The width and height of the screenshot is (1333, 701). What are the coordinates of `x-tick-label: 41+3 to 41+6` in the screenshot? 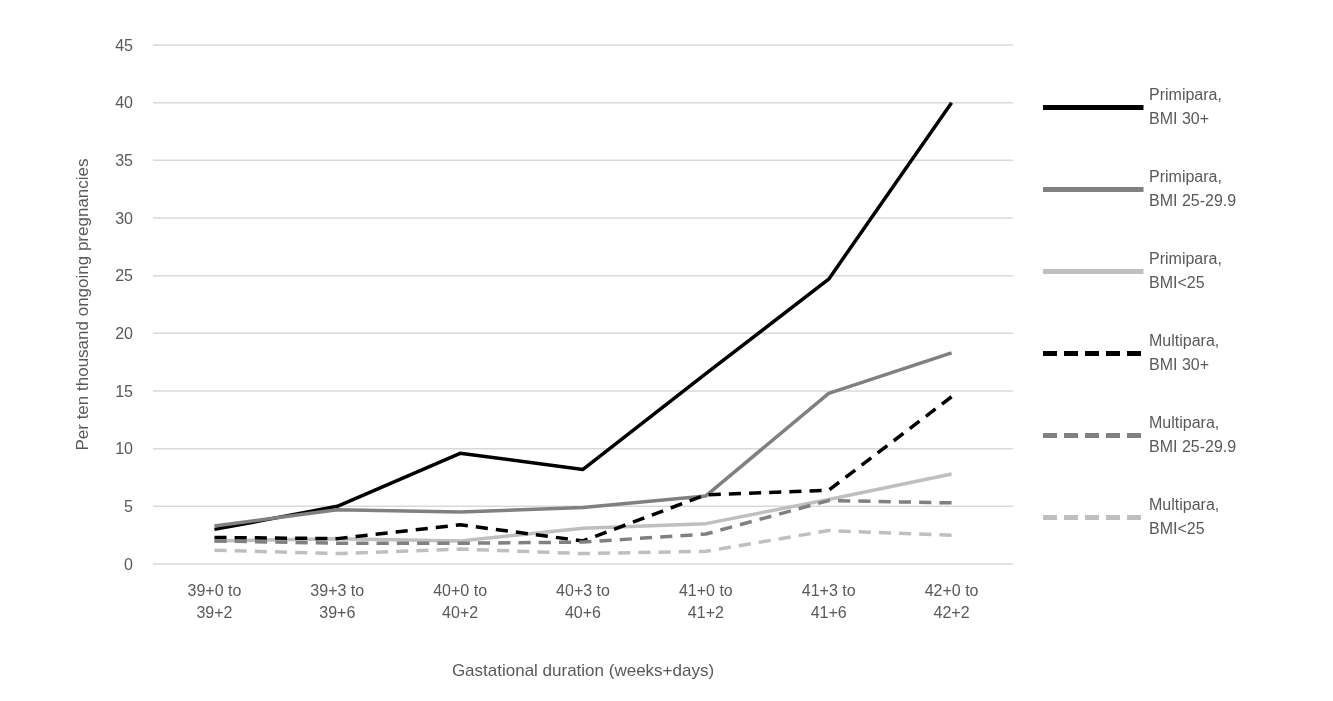 It's located at (828, 602).